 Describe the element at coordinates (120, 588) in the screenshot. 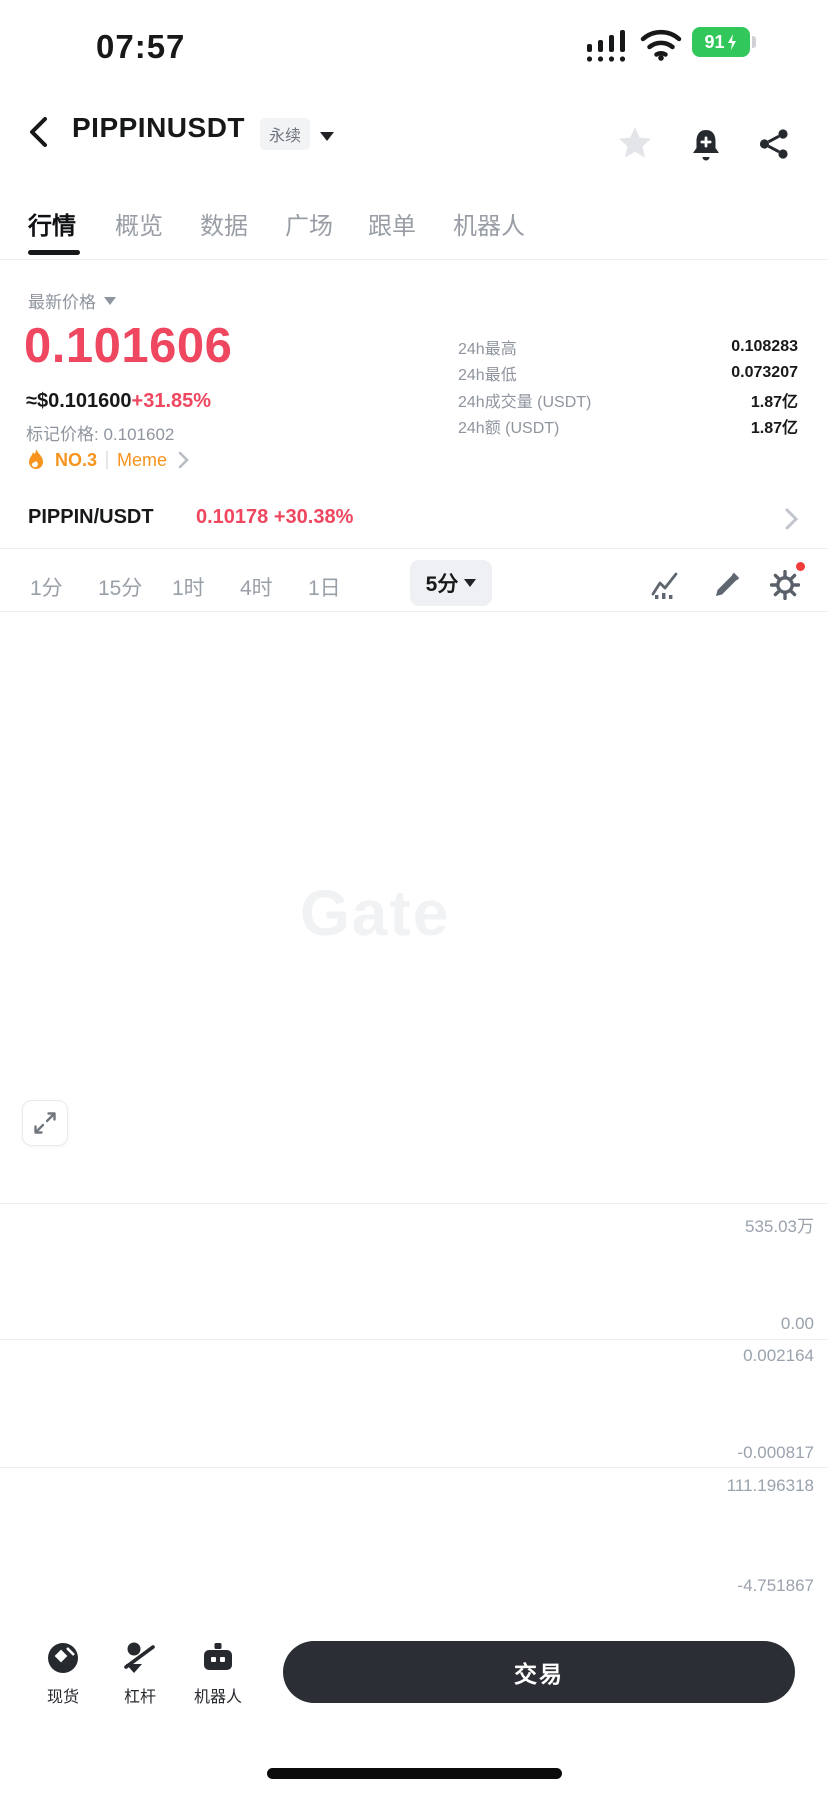

I see `tf-15m: 15分` at that location.